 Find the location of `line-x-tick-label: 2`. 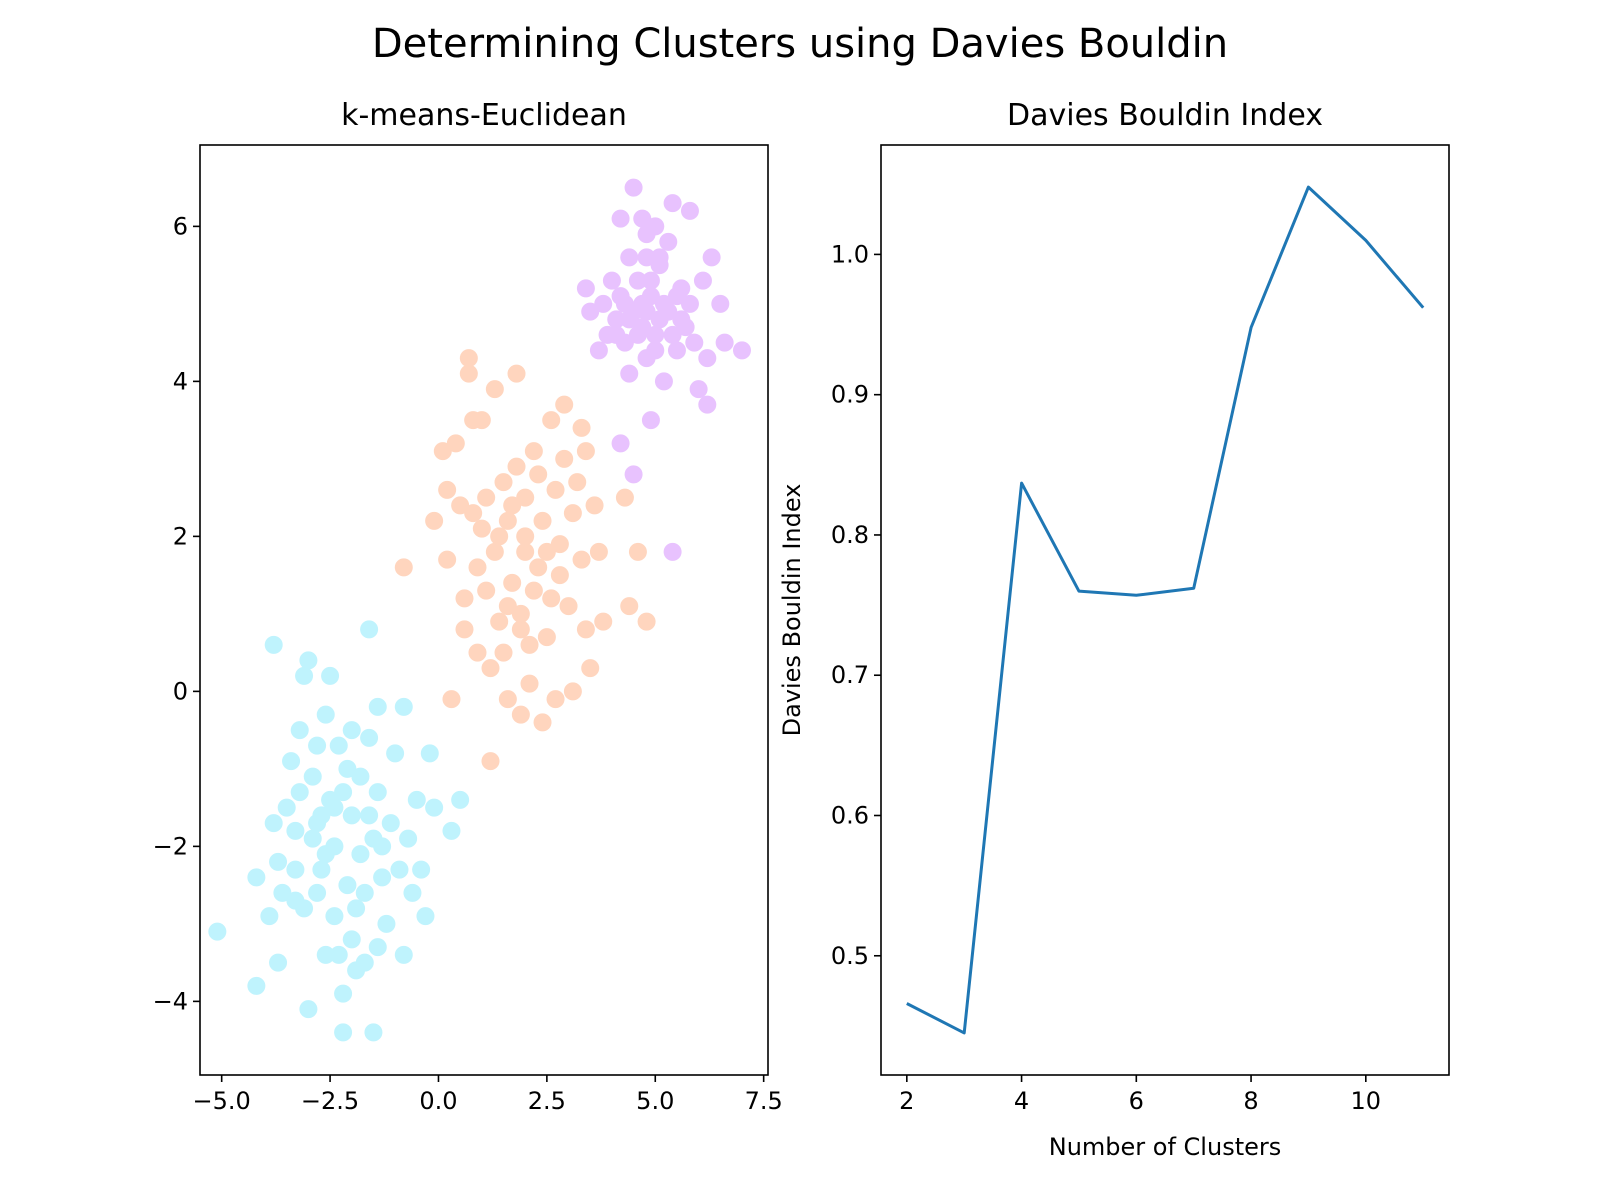

line-x-tick-label: 2 is located at coordinates (906, 1101).